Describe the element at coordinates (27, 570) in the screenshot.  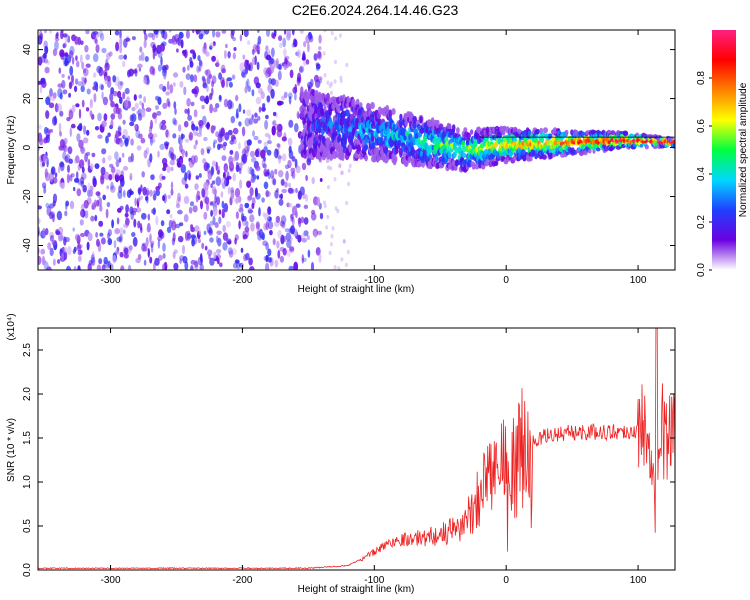
I see `y-tick-label: 0.0` at that location.